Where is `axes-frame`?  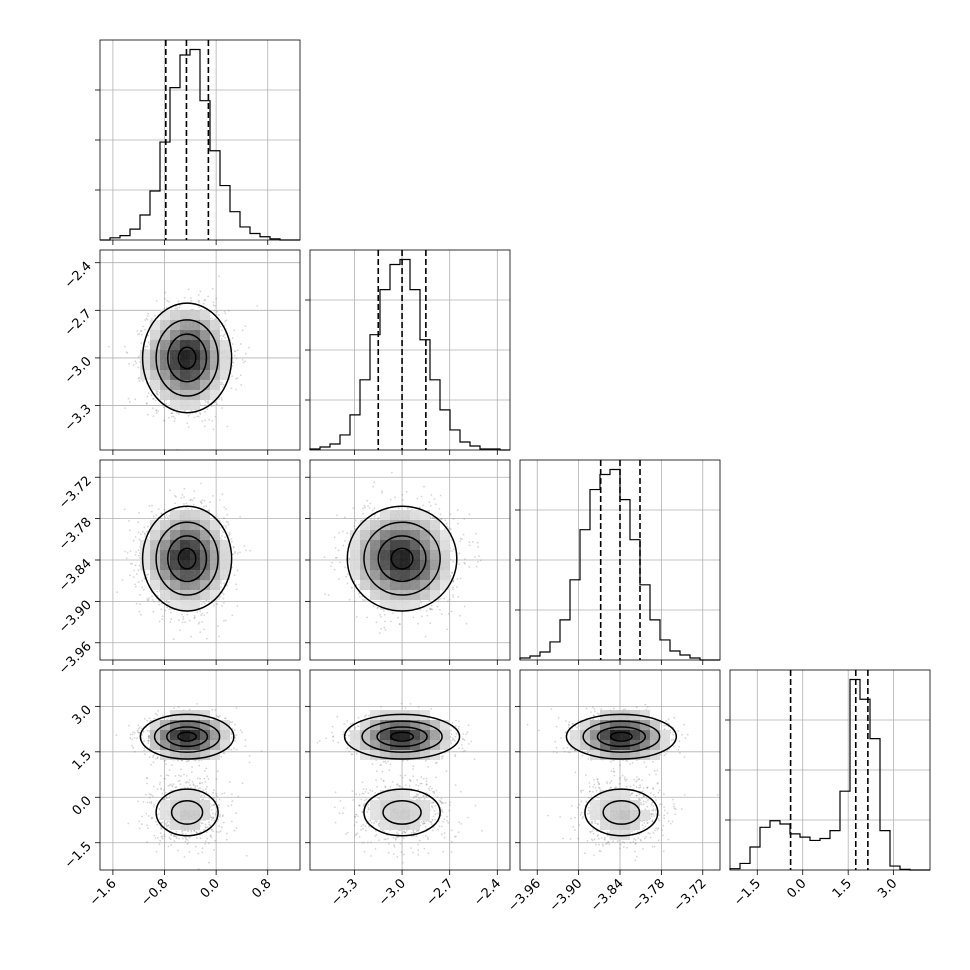 axes-frame is located at coordinates (410, 350).